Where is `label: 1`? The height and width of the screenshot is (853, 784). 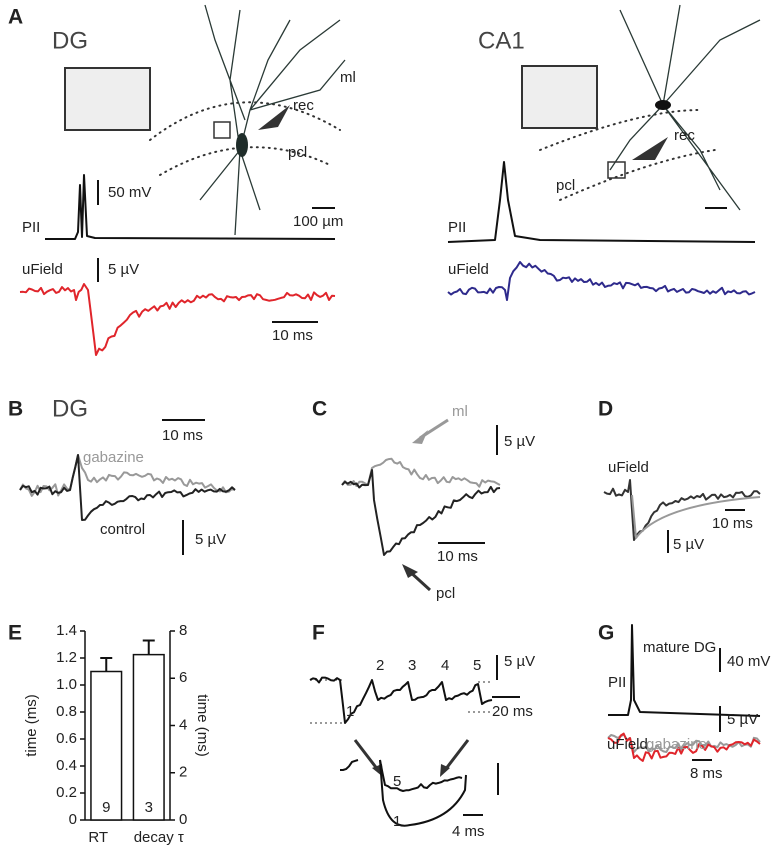
label: 1 is located at coordinates (350, 711).